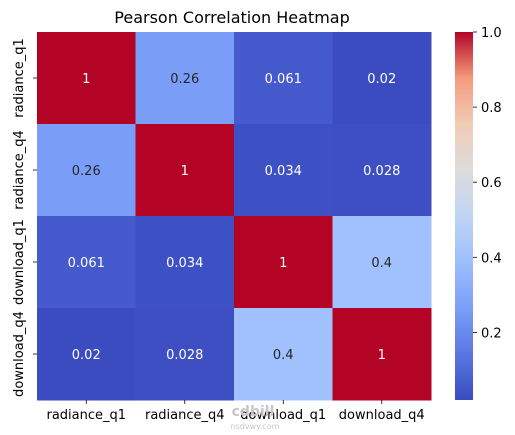 The image size is (515, 435). What do you see at coordinates (382, 415) in the screenshot?
I see `x-tick-label: download_q4` at bounding box center [382, 415].